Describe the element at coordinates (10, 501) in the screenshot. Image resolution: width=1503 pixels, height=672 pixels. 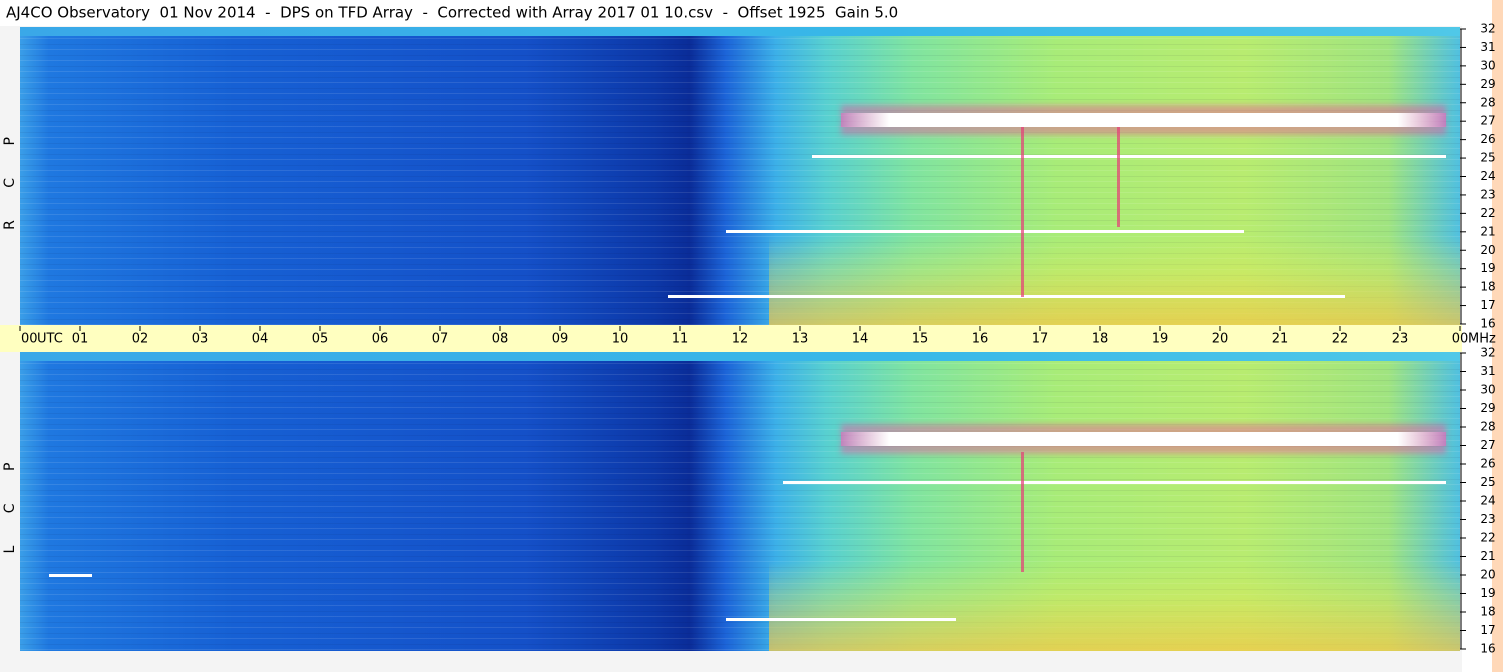
I see `polarization-label: L C P` at that location.